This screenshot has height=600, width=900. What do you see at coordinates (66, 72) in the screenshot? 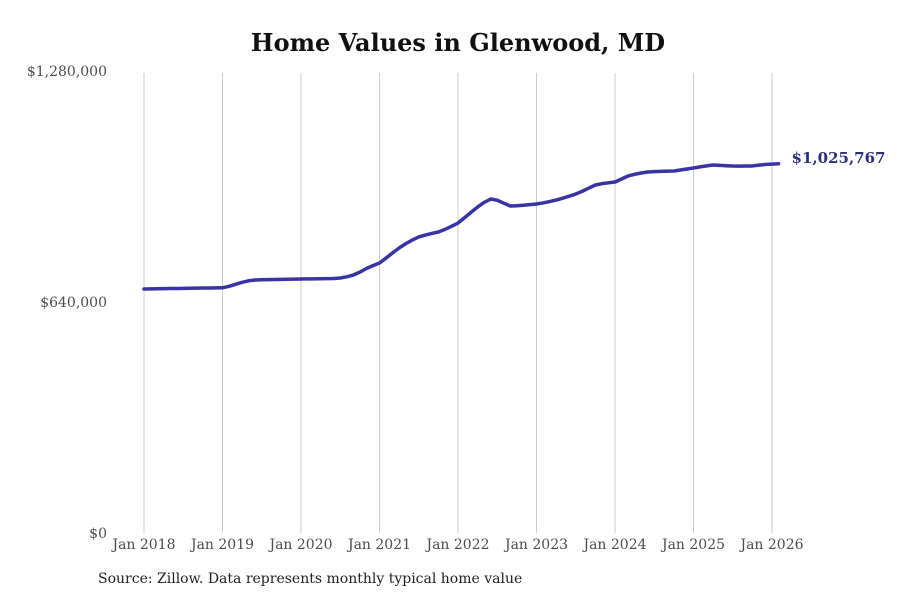
I see `y-tick-label: $1,280,000` at bounding box center [66, 72].